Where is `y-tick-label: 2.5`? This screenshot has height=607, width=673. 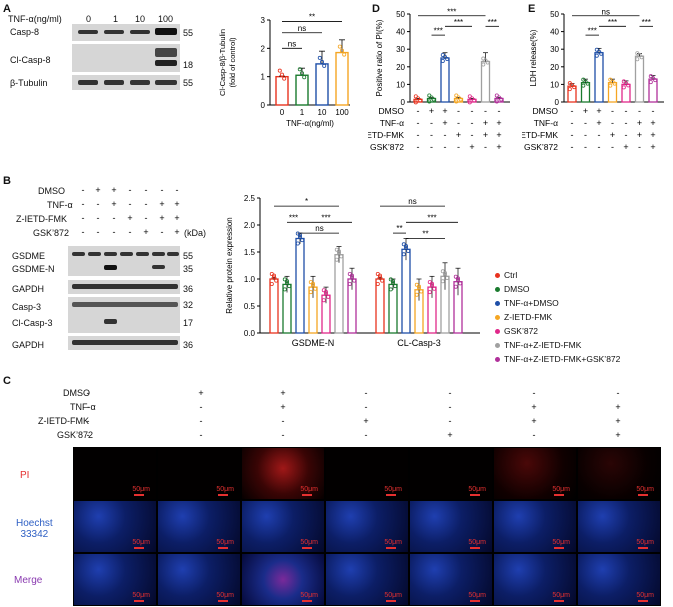
y-tick-label: 2.5 is located at coordinates (250, 198).